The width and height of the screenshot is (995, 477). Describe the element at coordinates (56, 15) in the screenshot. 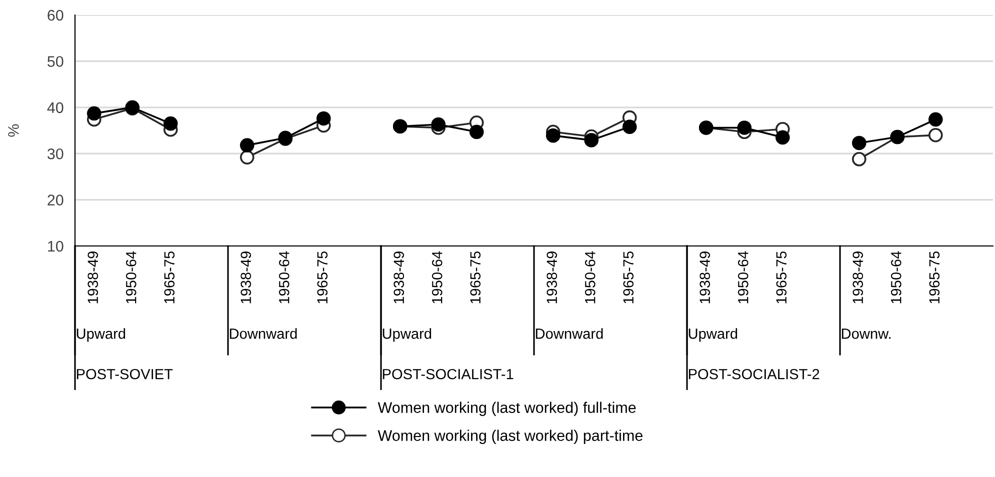

I see `y-tick-label: 60` at that location.